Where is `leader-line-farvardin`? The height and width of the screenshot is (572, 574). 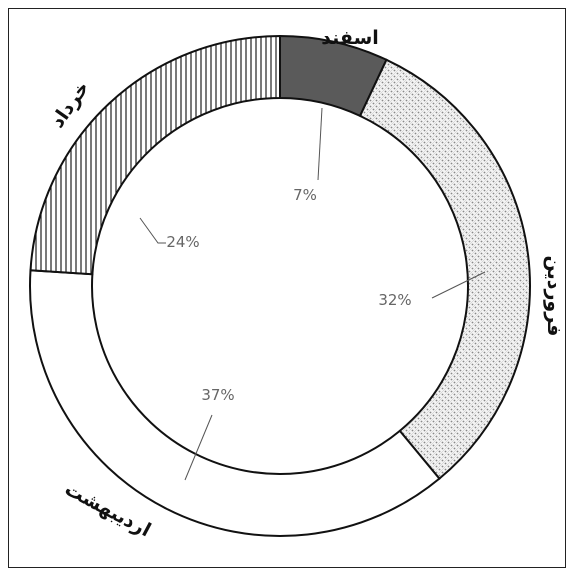 leader-line-farvardin is located at coordinates (458, 285).